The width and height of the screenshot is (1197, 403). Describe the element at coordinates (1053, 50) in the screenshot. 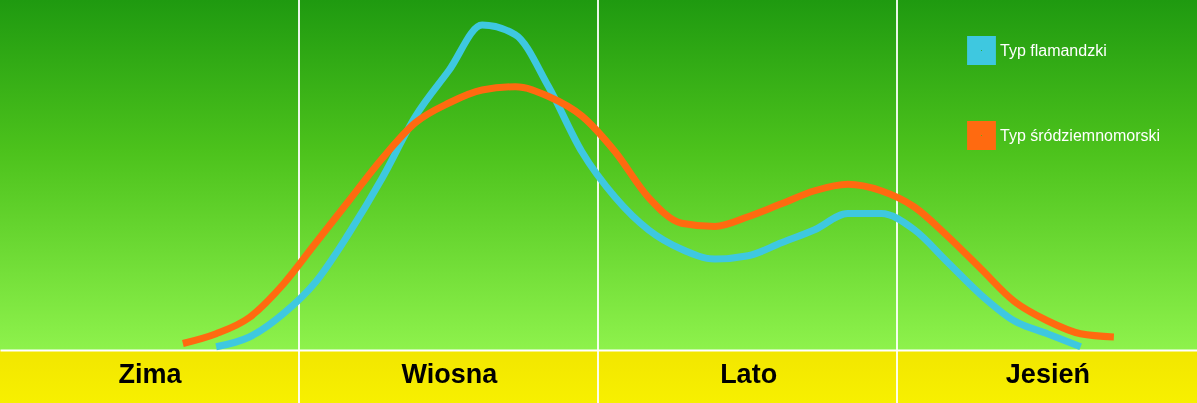

I see `legend-label: Typ flamandzki` at that location.